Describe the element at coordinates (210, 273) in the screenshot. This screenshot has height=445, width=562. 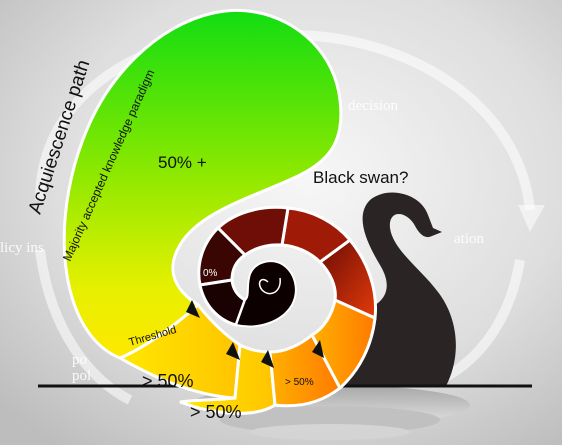
I see `zero-percent-label: 0%` at that location.